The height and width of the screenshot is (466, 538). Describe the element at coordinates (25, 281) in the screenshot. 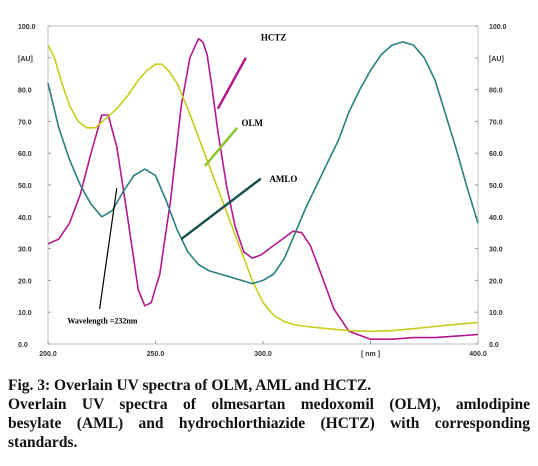

I see `y-tick-label-left: 20.0` at that location.